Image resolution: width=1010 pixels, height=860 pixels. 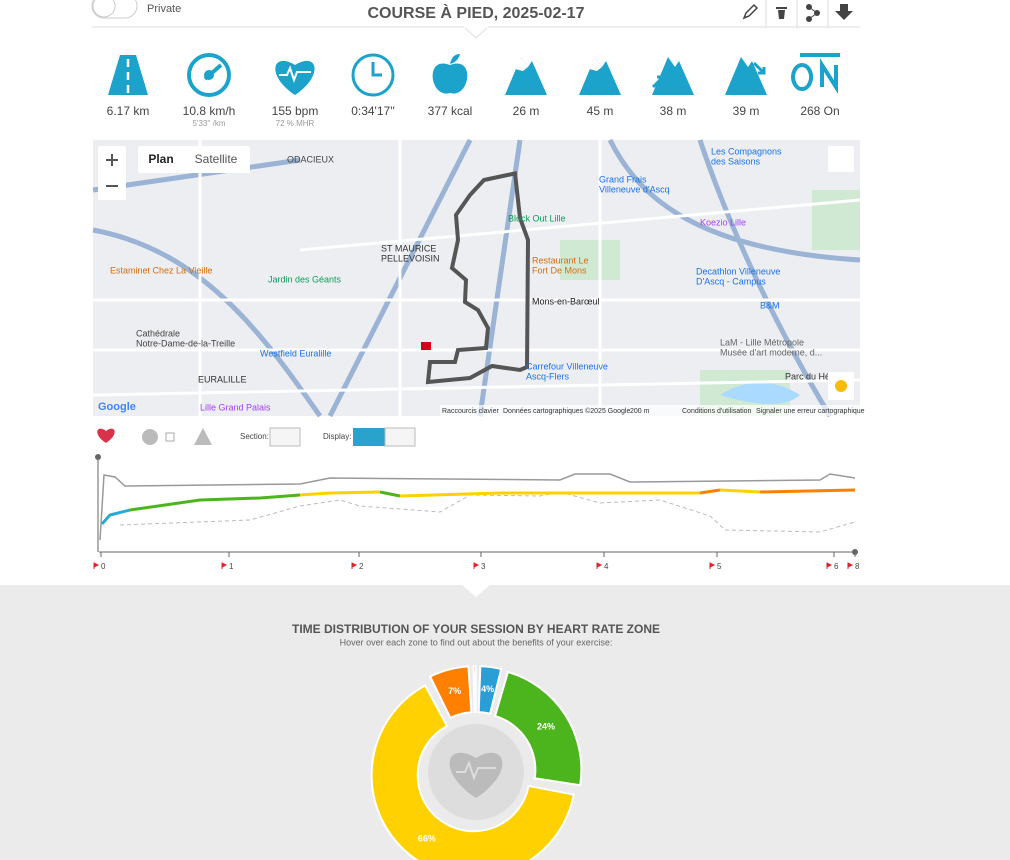 What do you see at coordinates (814, 376) in the screenshot?
I see `map-label: Parc du Héron` at bounding box center [814, 376].